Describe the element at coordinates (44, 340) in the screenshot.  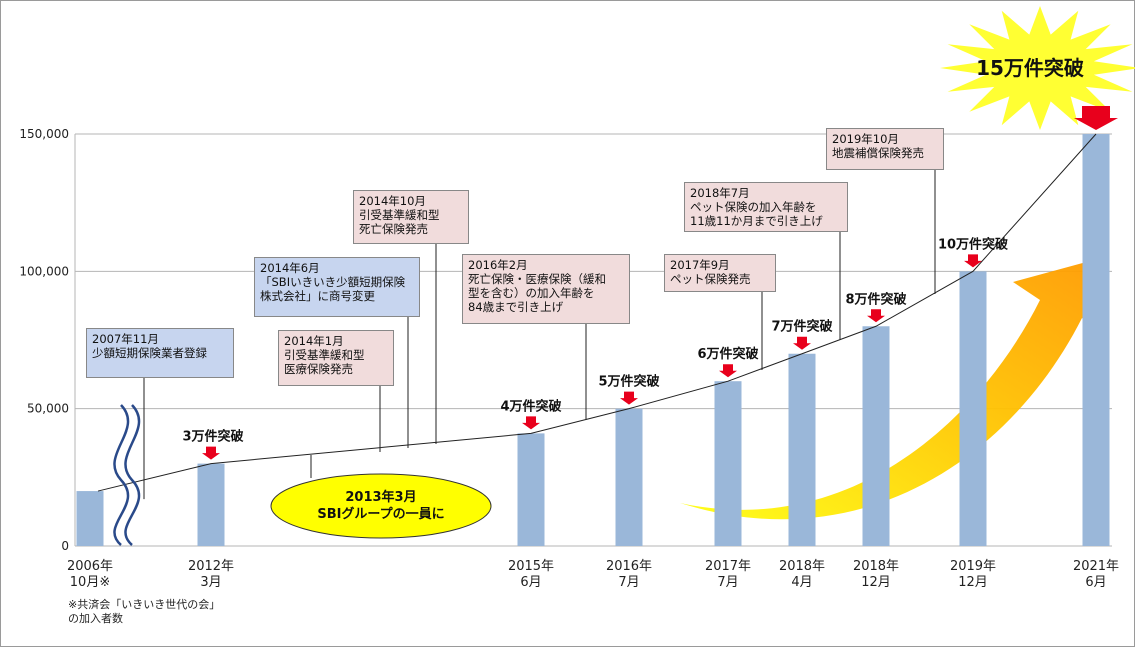
I see `y-axis-ticks: 0 50,000 100,000 150,000` at that location.